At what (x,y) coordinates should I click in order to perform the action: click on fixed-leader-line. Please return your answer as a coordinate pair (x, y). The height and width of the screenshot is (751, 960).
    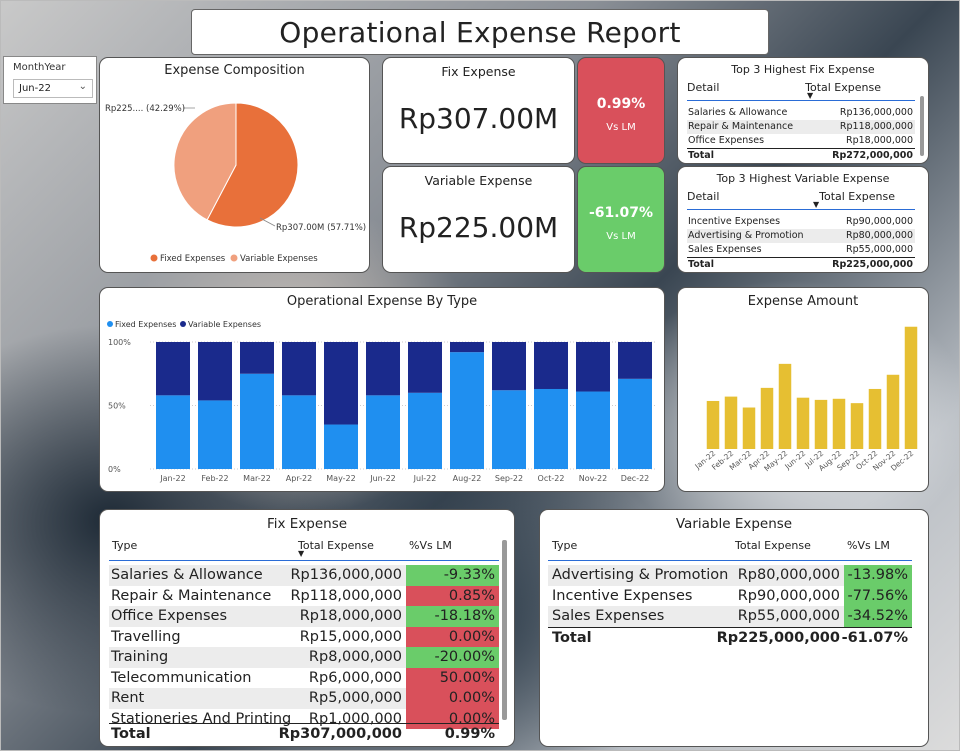
    Looking at the image, I should click on (267, 222).